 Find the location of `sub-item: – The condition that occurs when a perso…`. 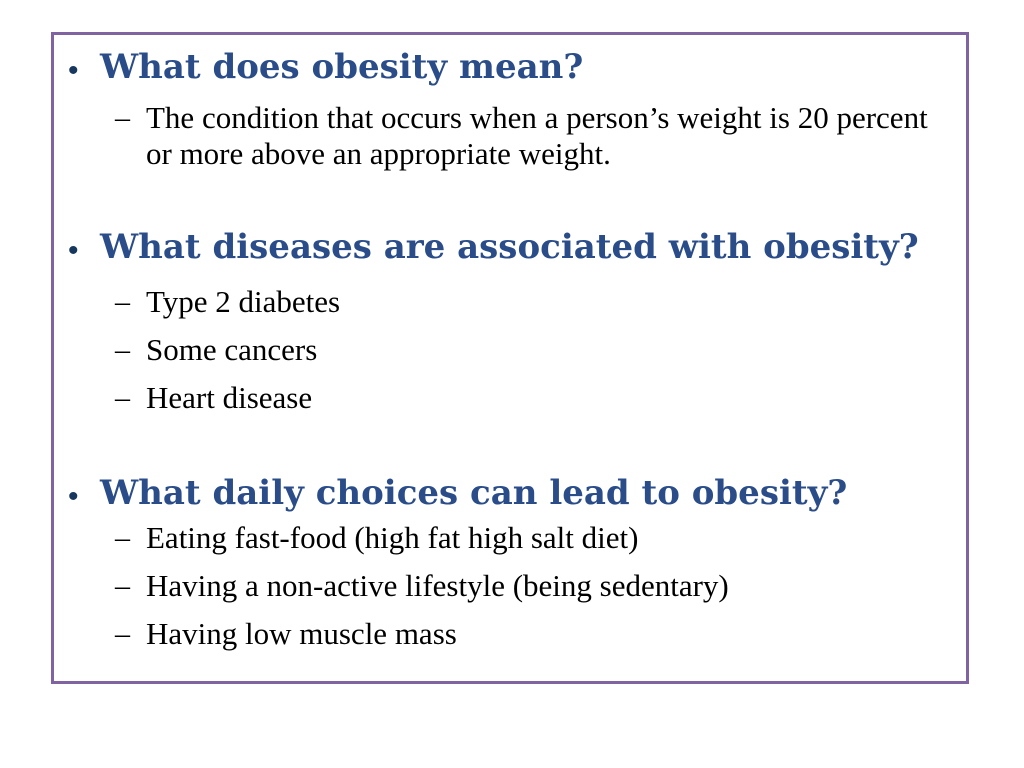

sub-item: – The condition that occurs when a perso… is located at coordinates (510, 136).